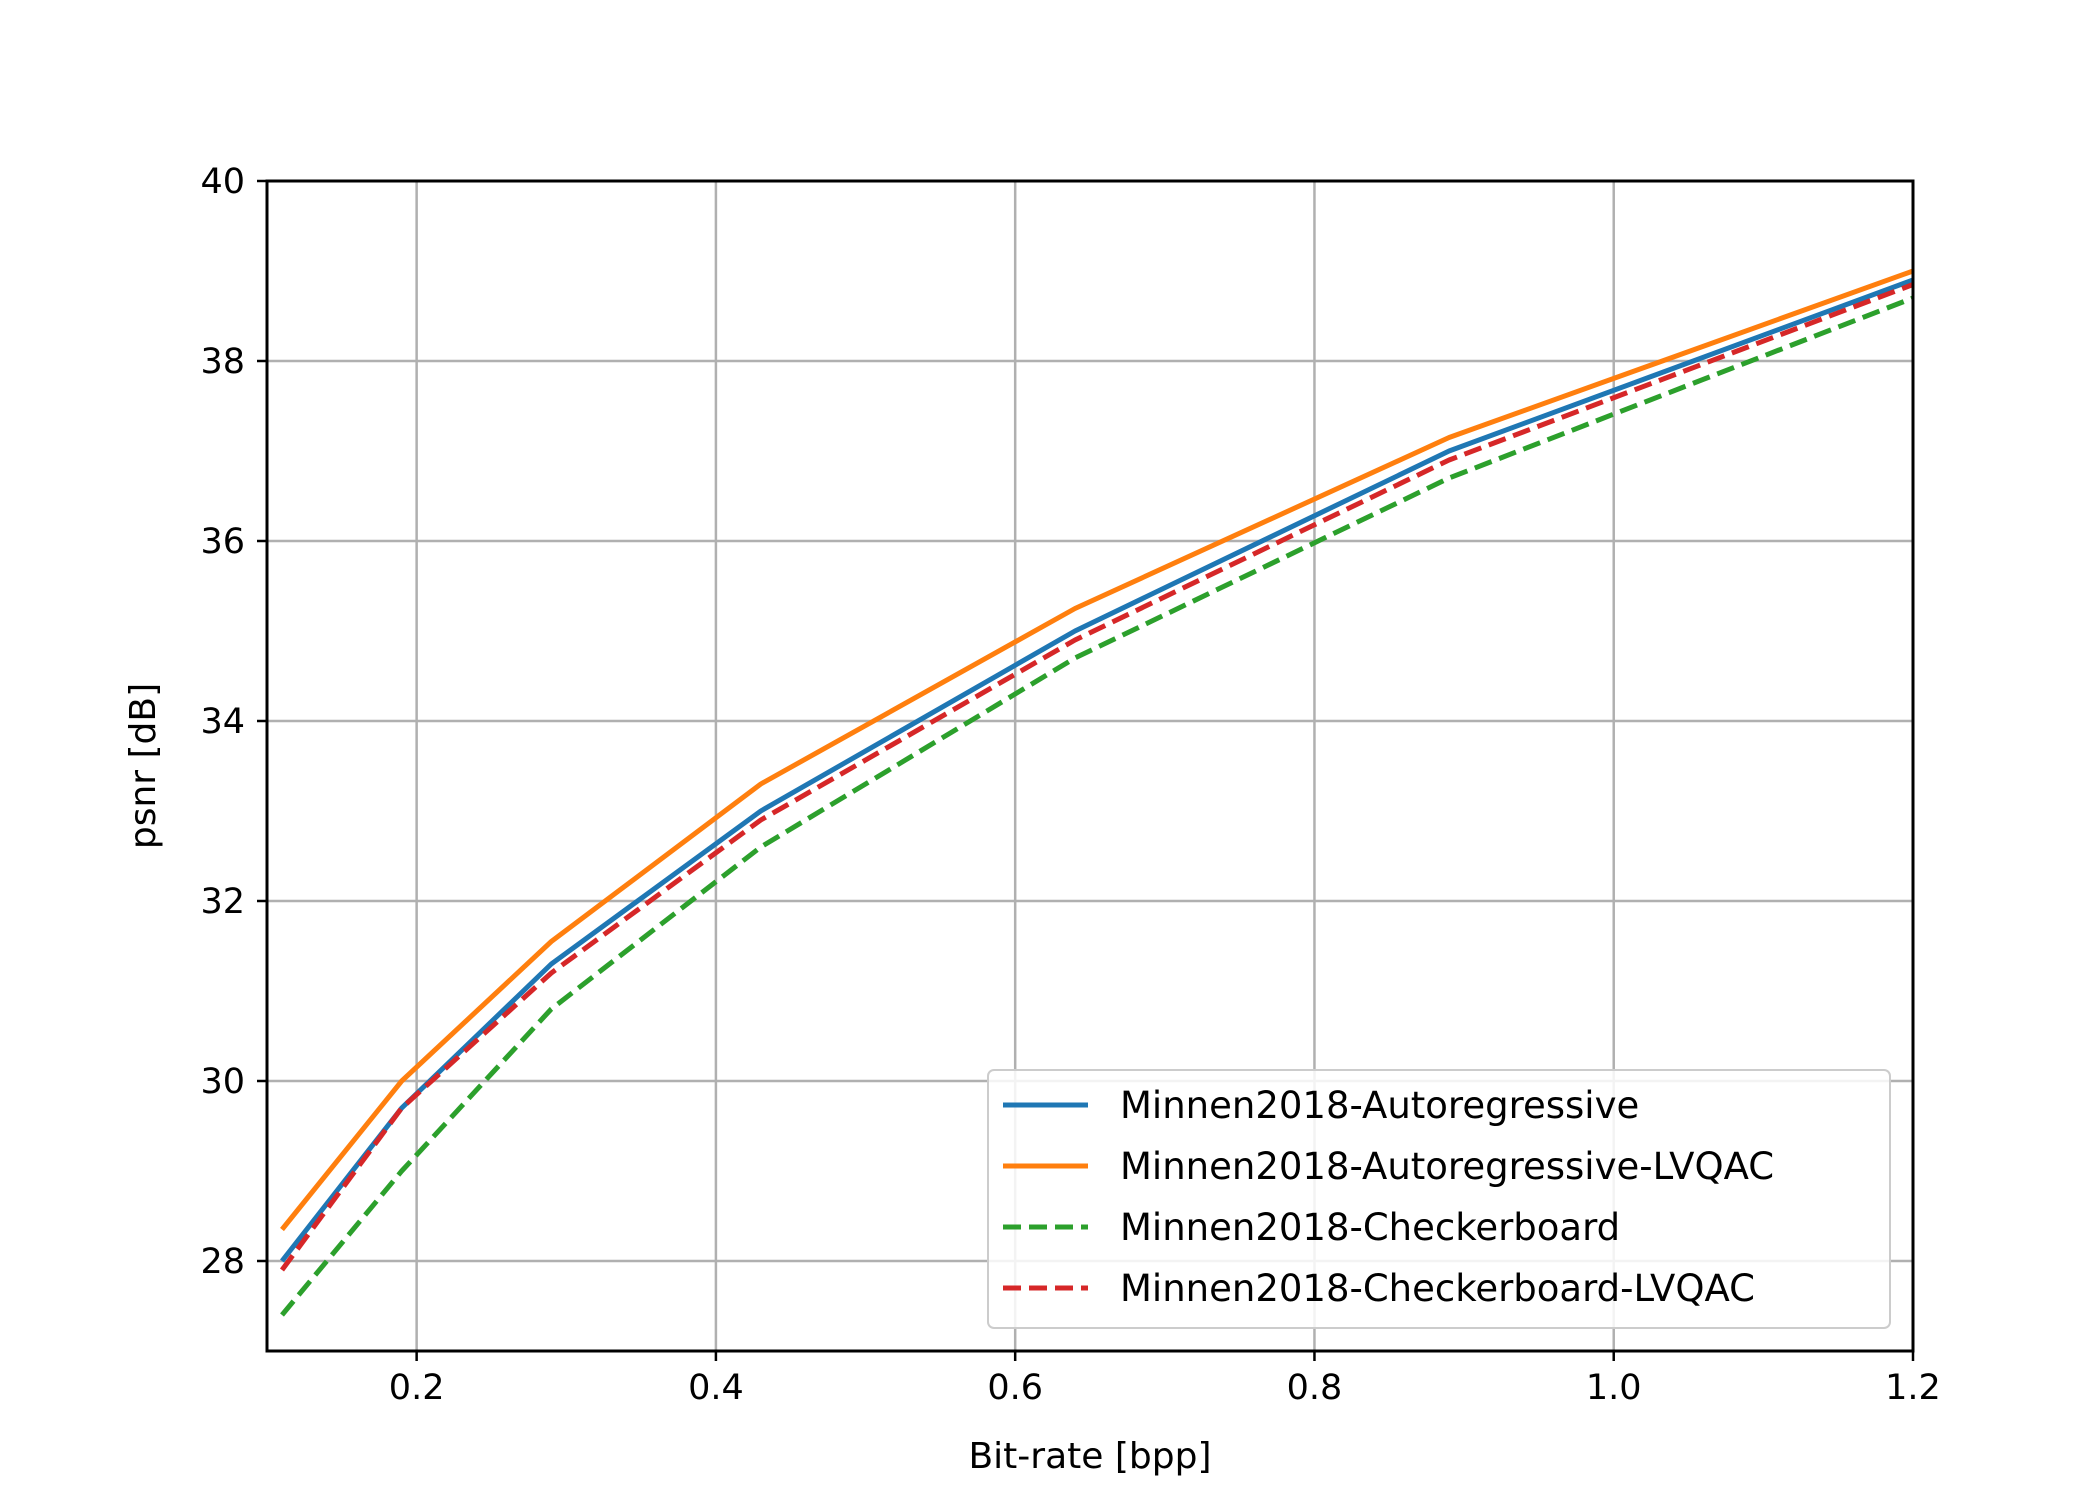 This screenshot has width=2100, height=1500. What do you see at coordinates (143, 766) in the screenshot?
I see `y-axis-label: psnr [dB]` at bounding box center [143, 766].